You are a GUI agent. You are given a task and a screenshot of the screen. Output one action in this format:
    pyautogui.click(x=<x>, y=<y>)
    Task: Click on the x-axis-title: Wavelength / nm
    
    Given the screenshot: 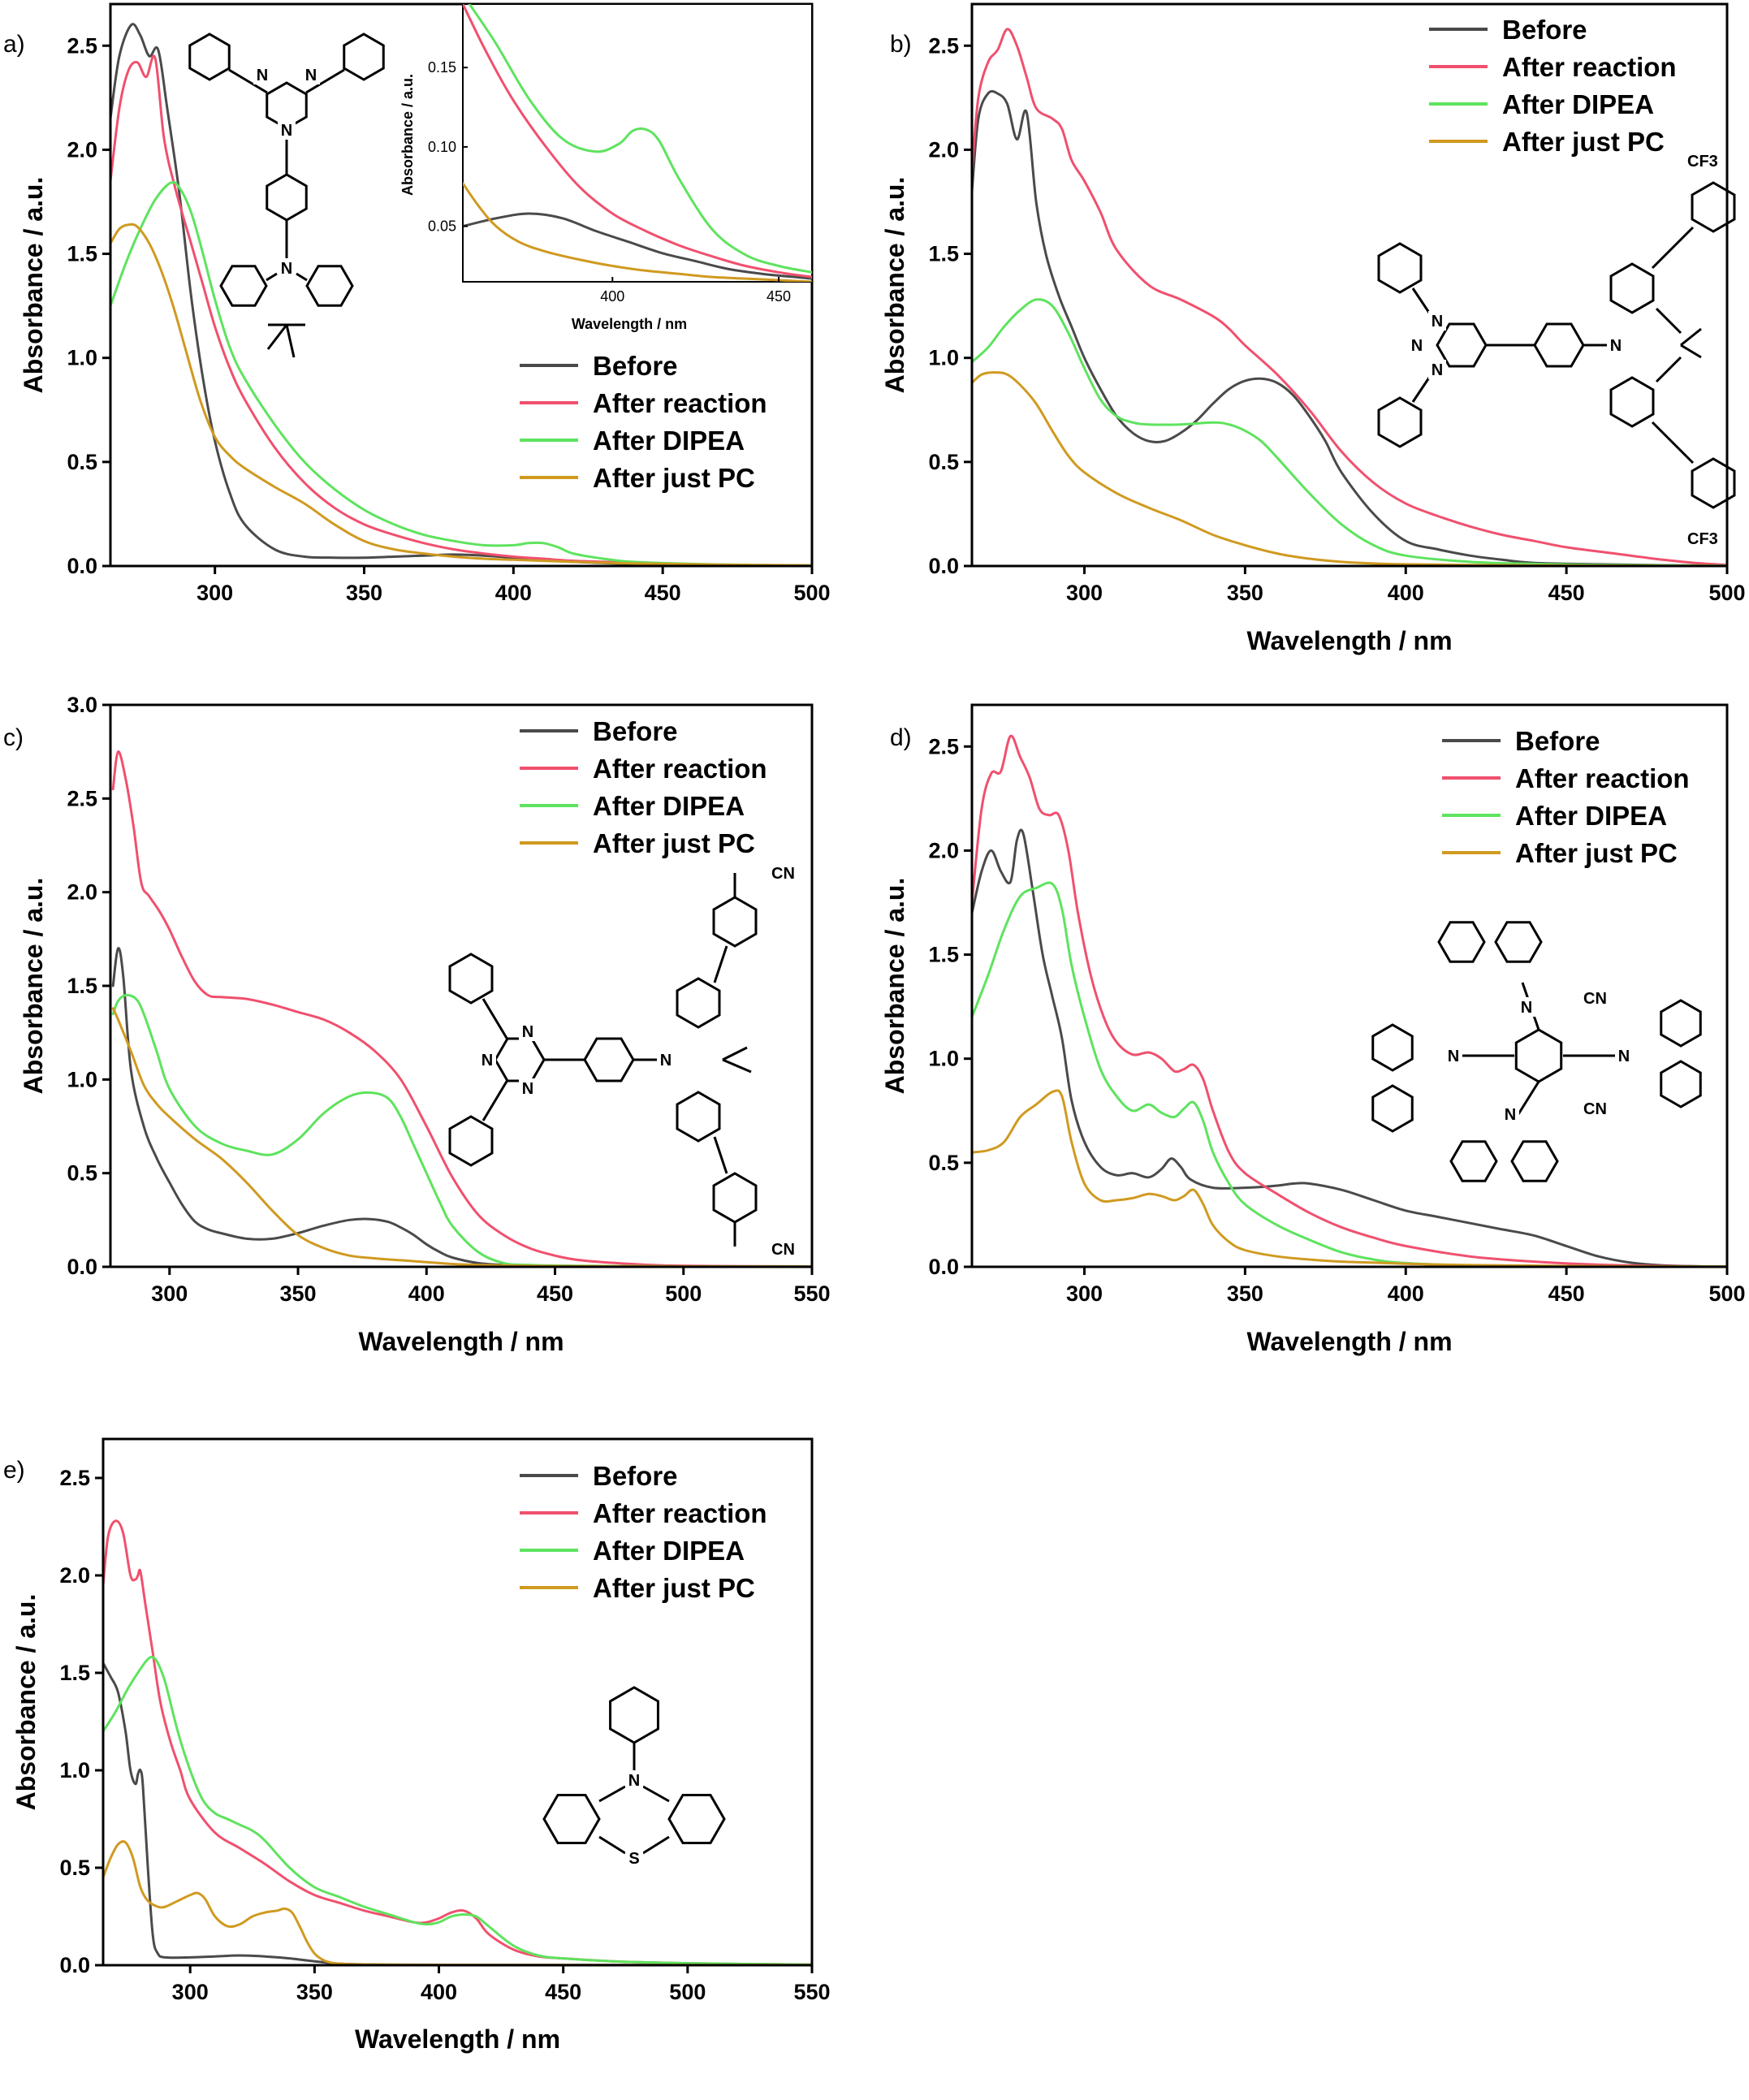 What is the action you would take?
    pyautogui.click(x=457, y=2039)
    